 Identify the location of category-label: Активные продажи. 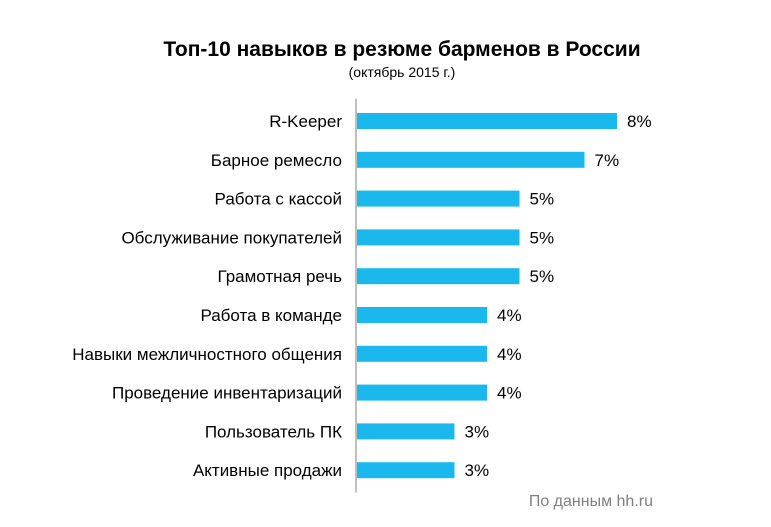
(267, 470).